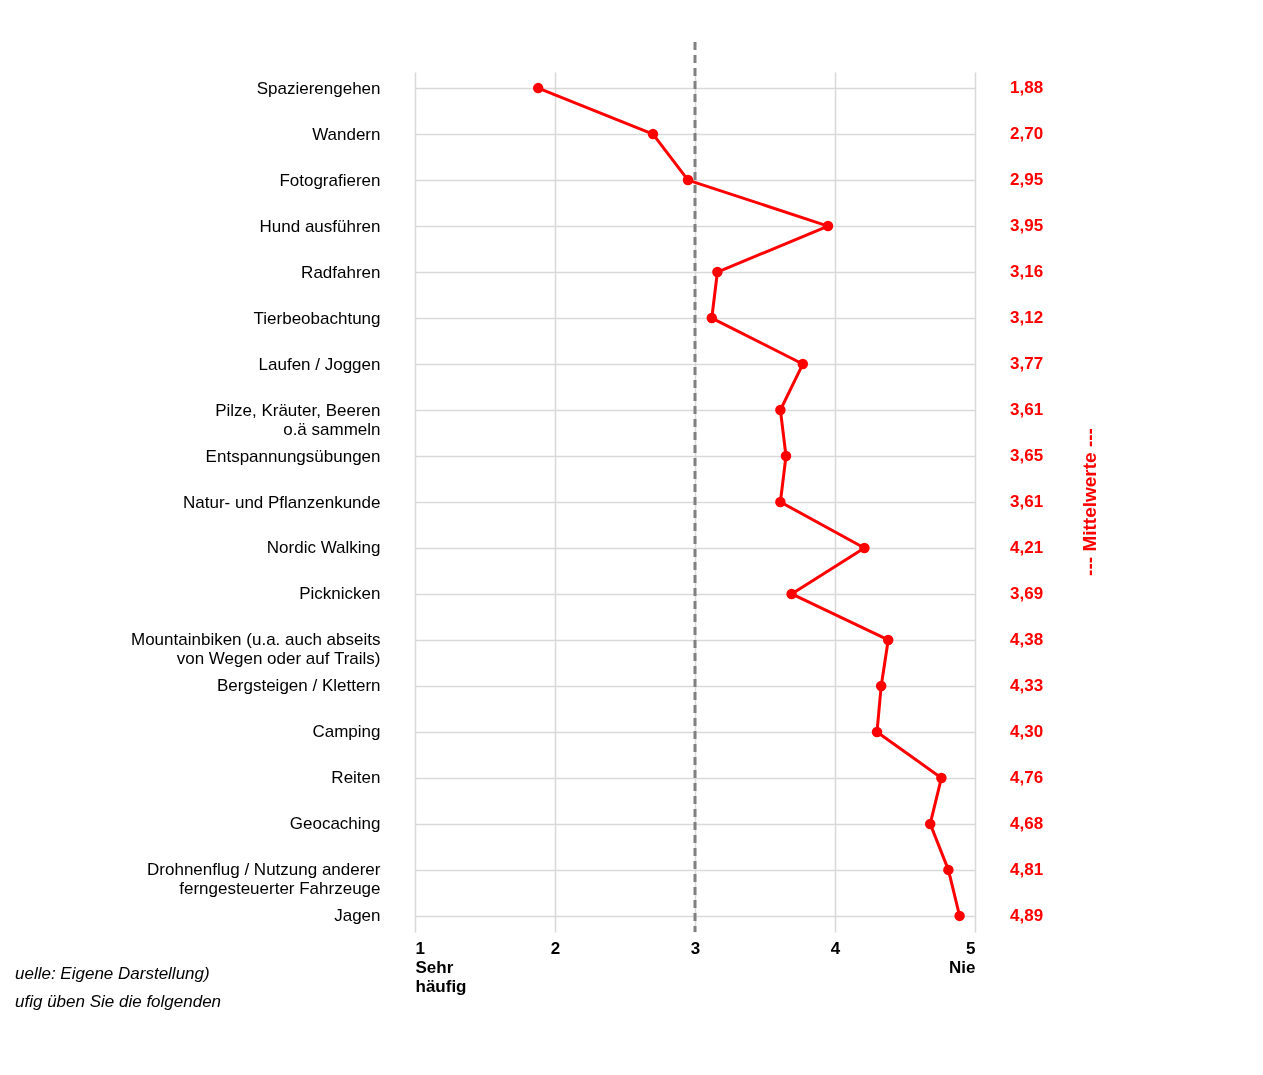 The height and width of the screenshot is (1075, 1263). I want to click on text: 1,88, so click(1027, 88).